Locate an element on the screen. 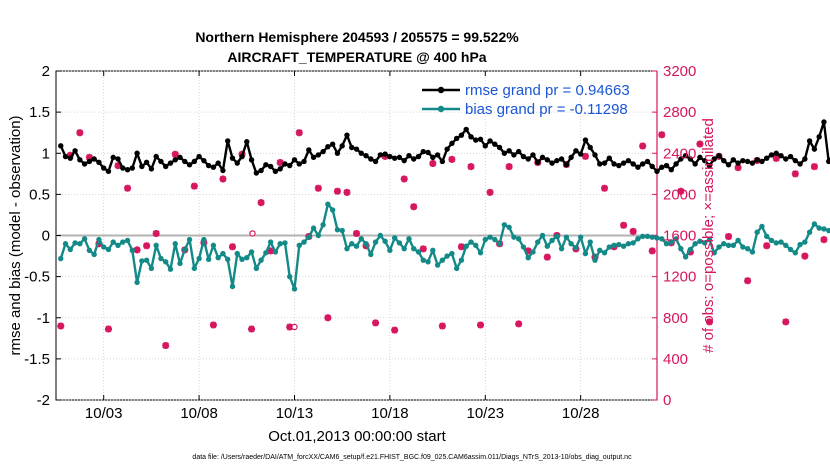 The width and height of the screenshot is (830, 470). y-tick-label: -2 is located at coordinates (43, 400).